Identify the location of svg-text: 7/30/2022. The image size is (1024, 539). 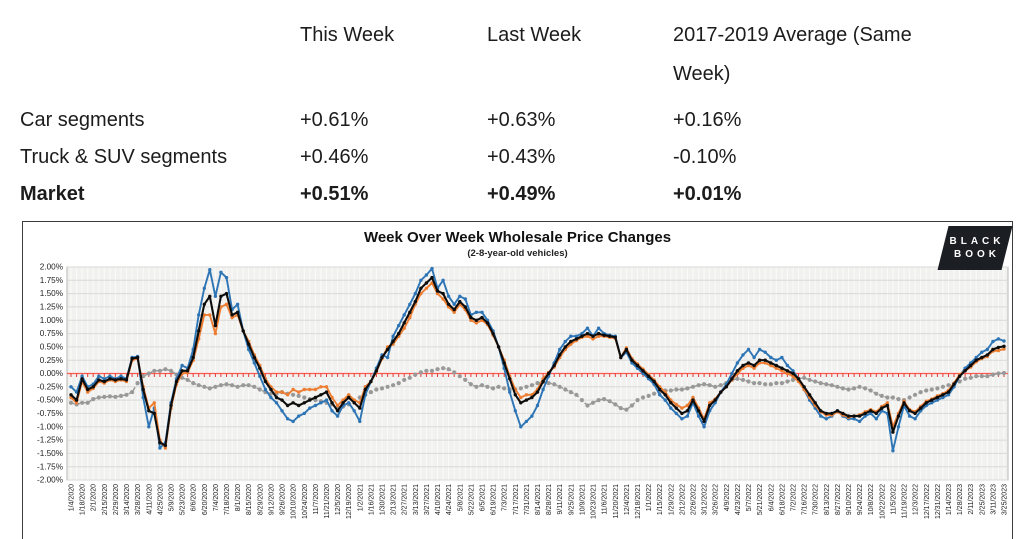
(816, 499).